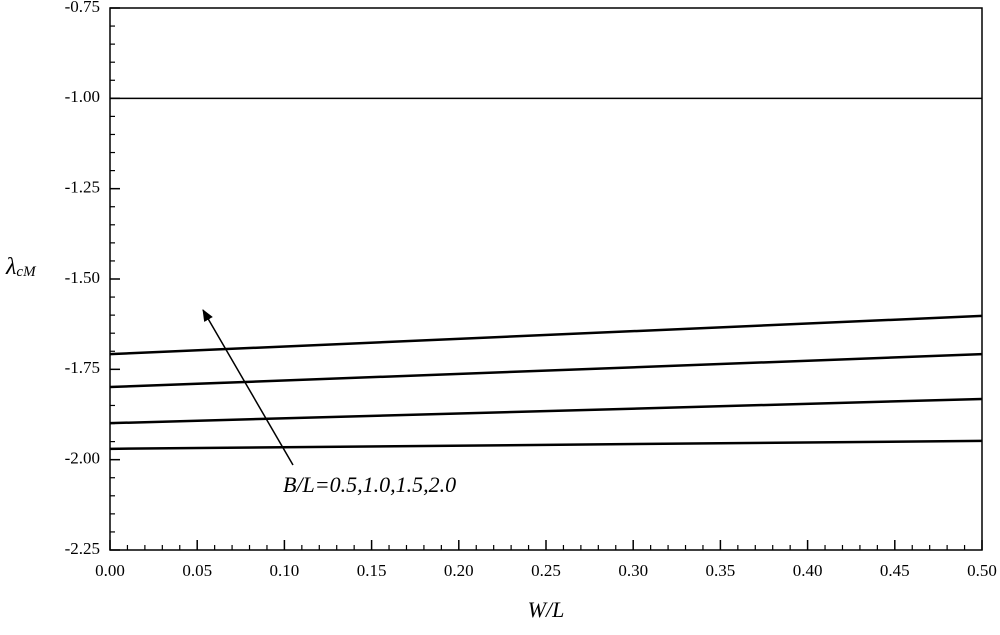 The image size is (1000, 635). I want to click on x-tick-label: 0.45, so click(895, 570).